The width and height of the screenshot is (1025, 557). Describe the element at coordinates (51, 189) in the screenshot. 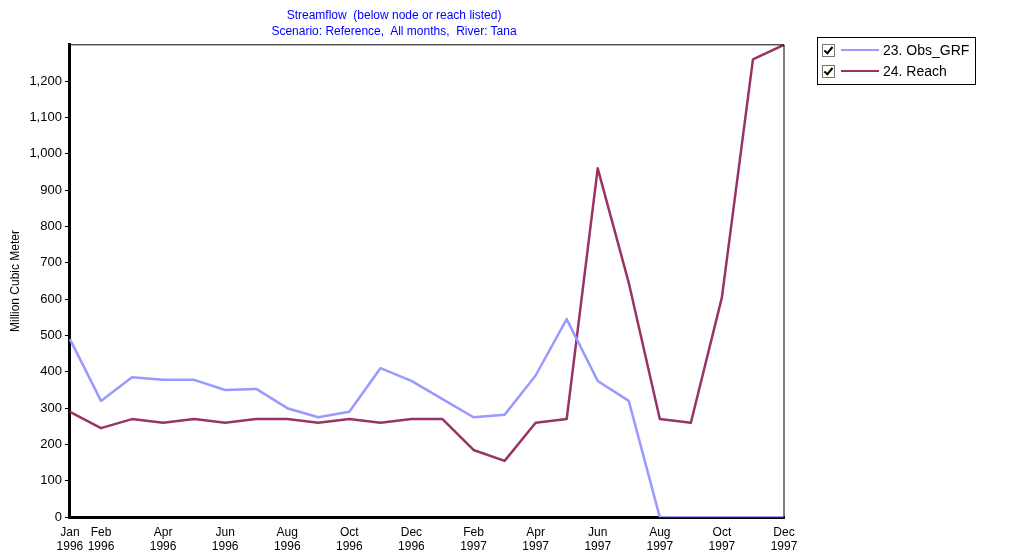

I see `y-tick-label: 900` at that location.